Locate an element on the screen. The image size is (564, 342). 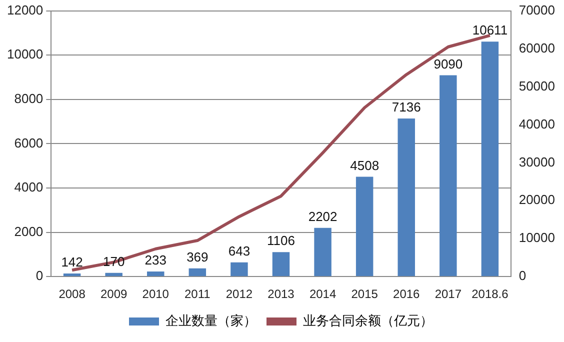
y2-tick-label: 60000 is located at coordinates (537, 48).